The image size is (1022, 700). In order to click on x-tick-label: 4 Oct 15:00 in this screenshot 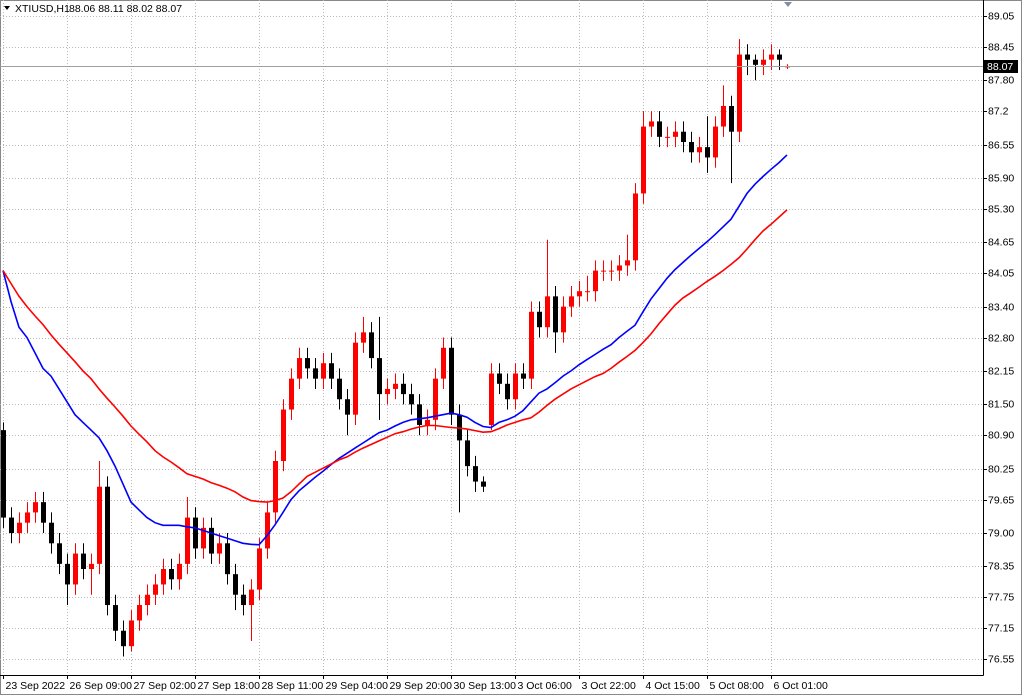, I will do `click(673, 686)`.